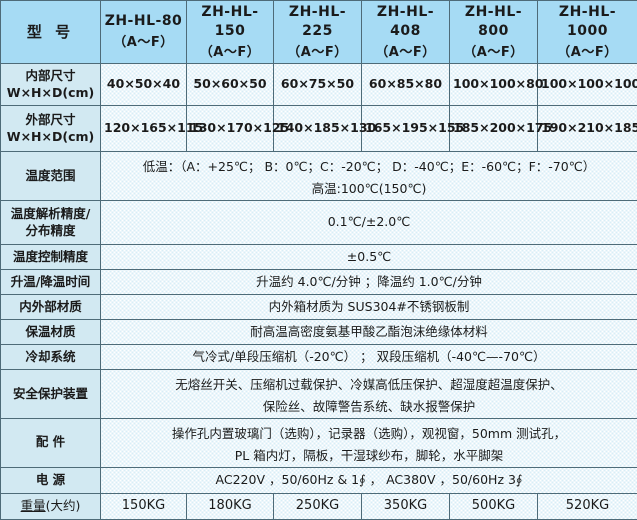 Image resolution: width=637 pixels, height=520 pixels. What do you see at coordinates (369, 456) in the screenshot?
I see `accessories-line-2: PL 箱内灯，隔板，干湿球纱布，脚轮，水平脚架` at bounding box center [369, 456].